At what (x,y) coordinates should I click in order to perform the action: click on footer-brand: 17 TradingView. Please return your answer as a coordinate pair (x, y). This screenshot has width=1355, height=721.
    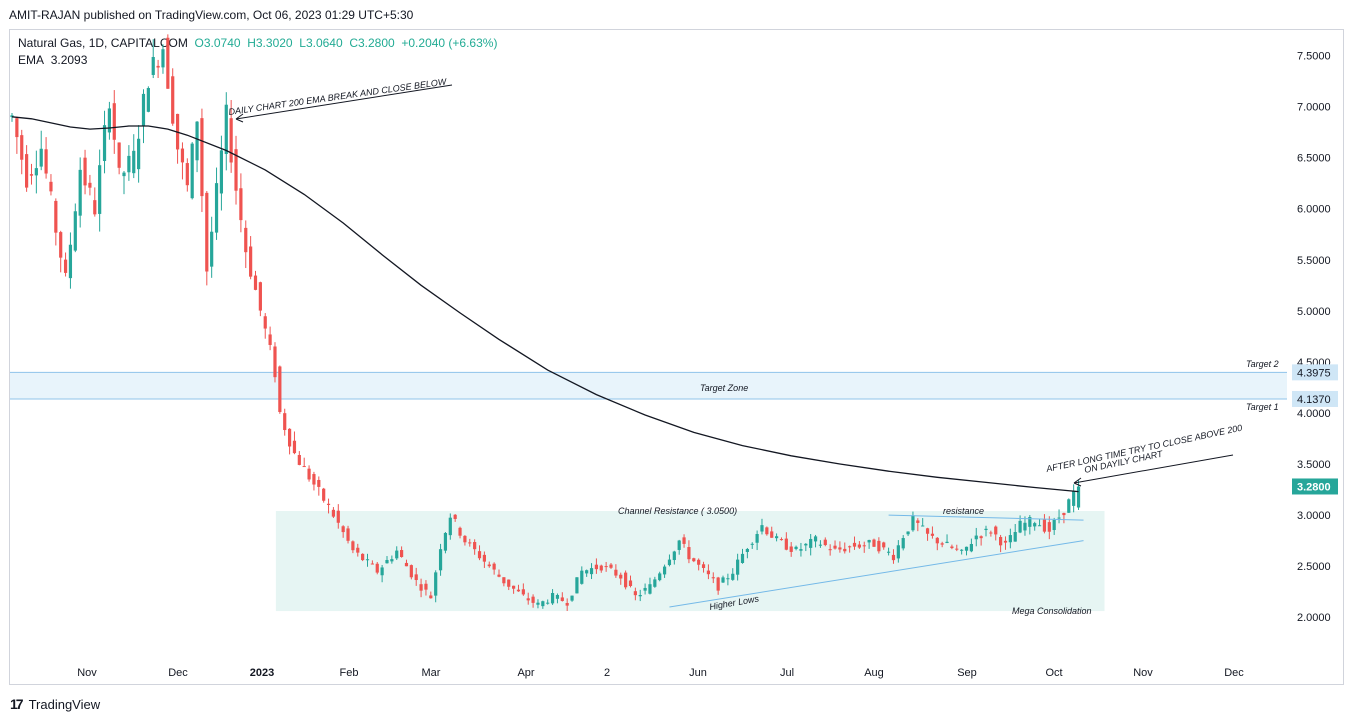
    Looking at the image, I should click on (55, 704).